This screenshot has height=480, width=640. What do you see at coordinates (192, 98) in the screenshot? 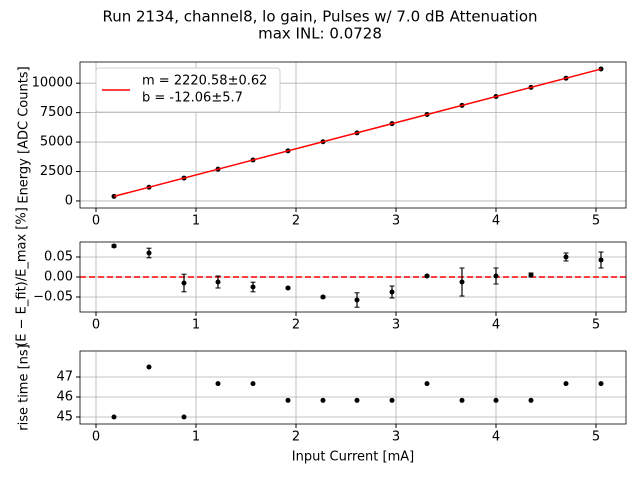
I see `legend-label: b = -12.06±5.7` at bounding box center [192, 98].